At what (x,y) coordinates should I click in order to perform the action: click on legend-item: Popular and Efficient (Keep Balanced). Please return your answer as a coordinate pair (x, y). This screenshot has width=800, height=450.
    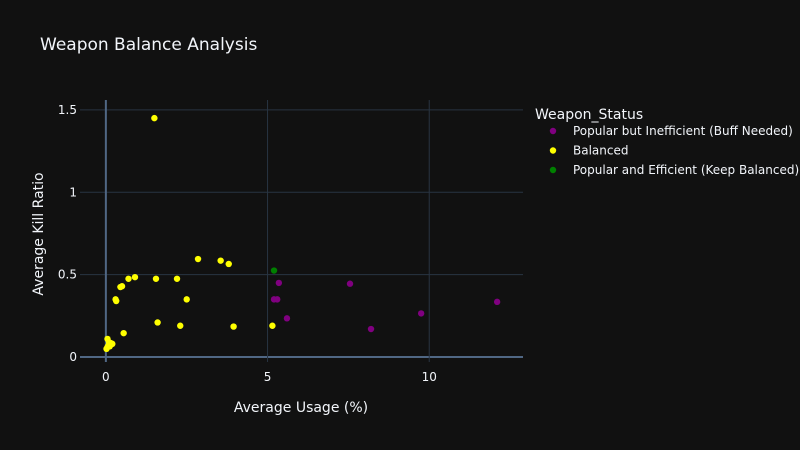
    Looking at the image, I should click on (674, 170).